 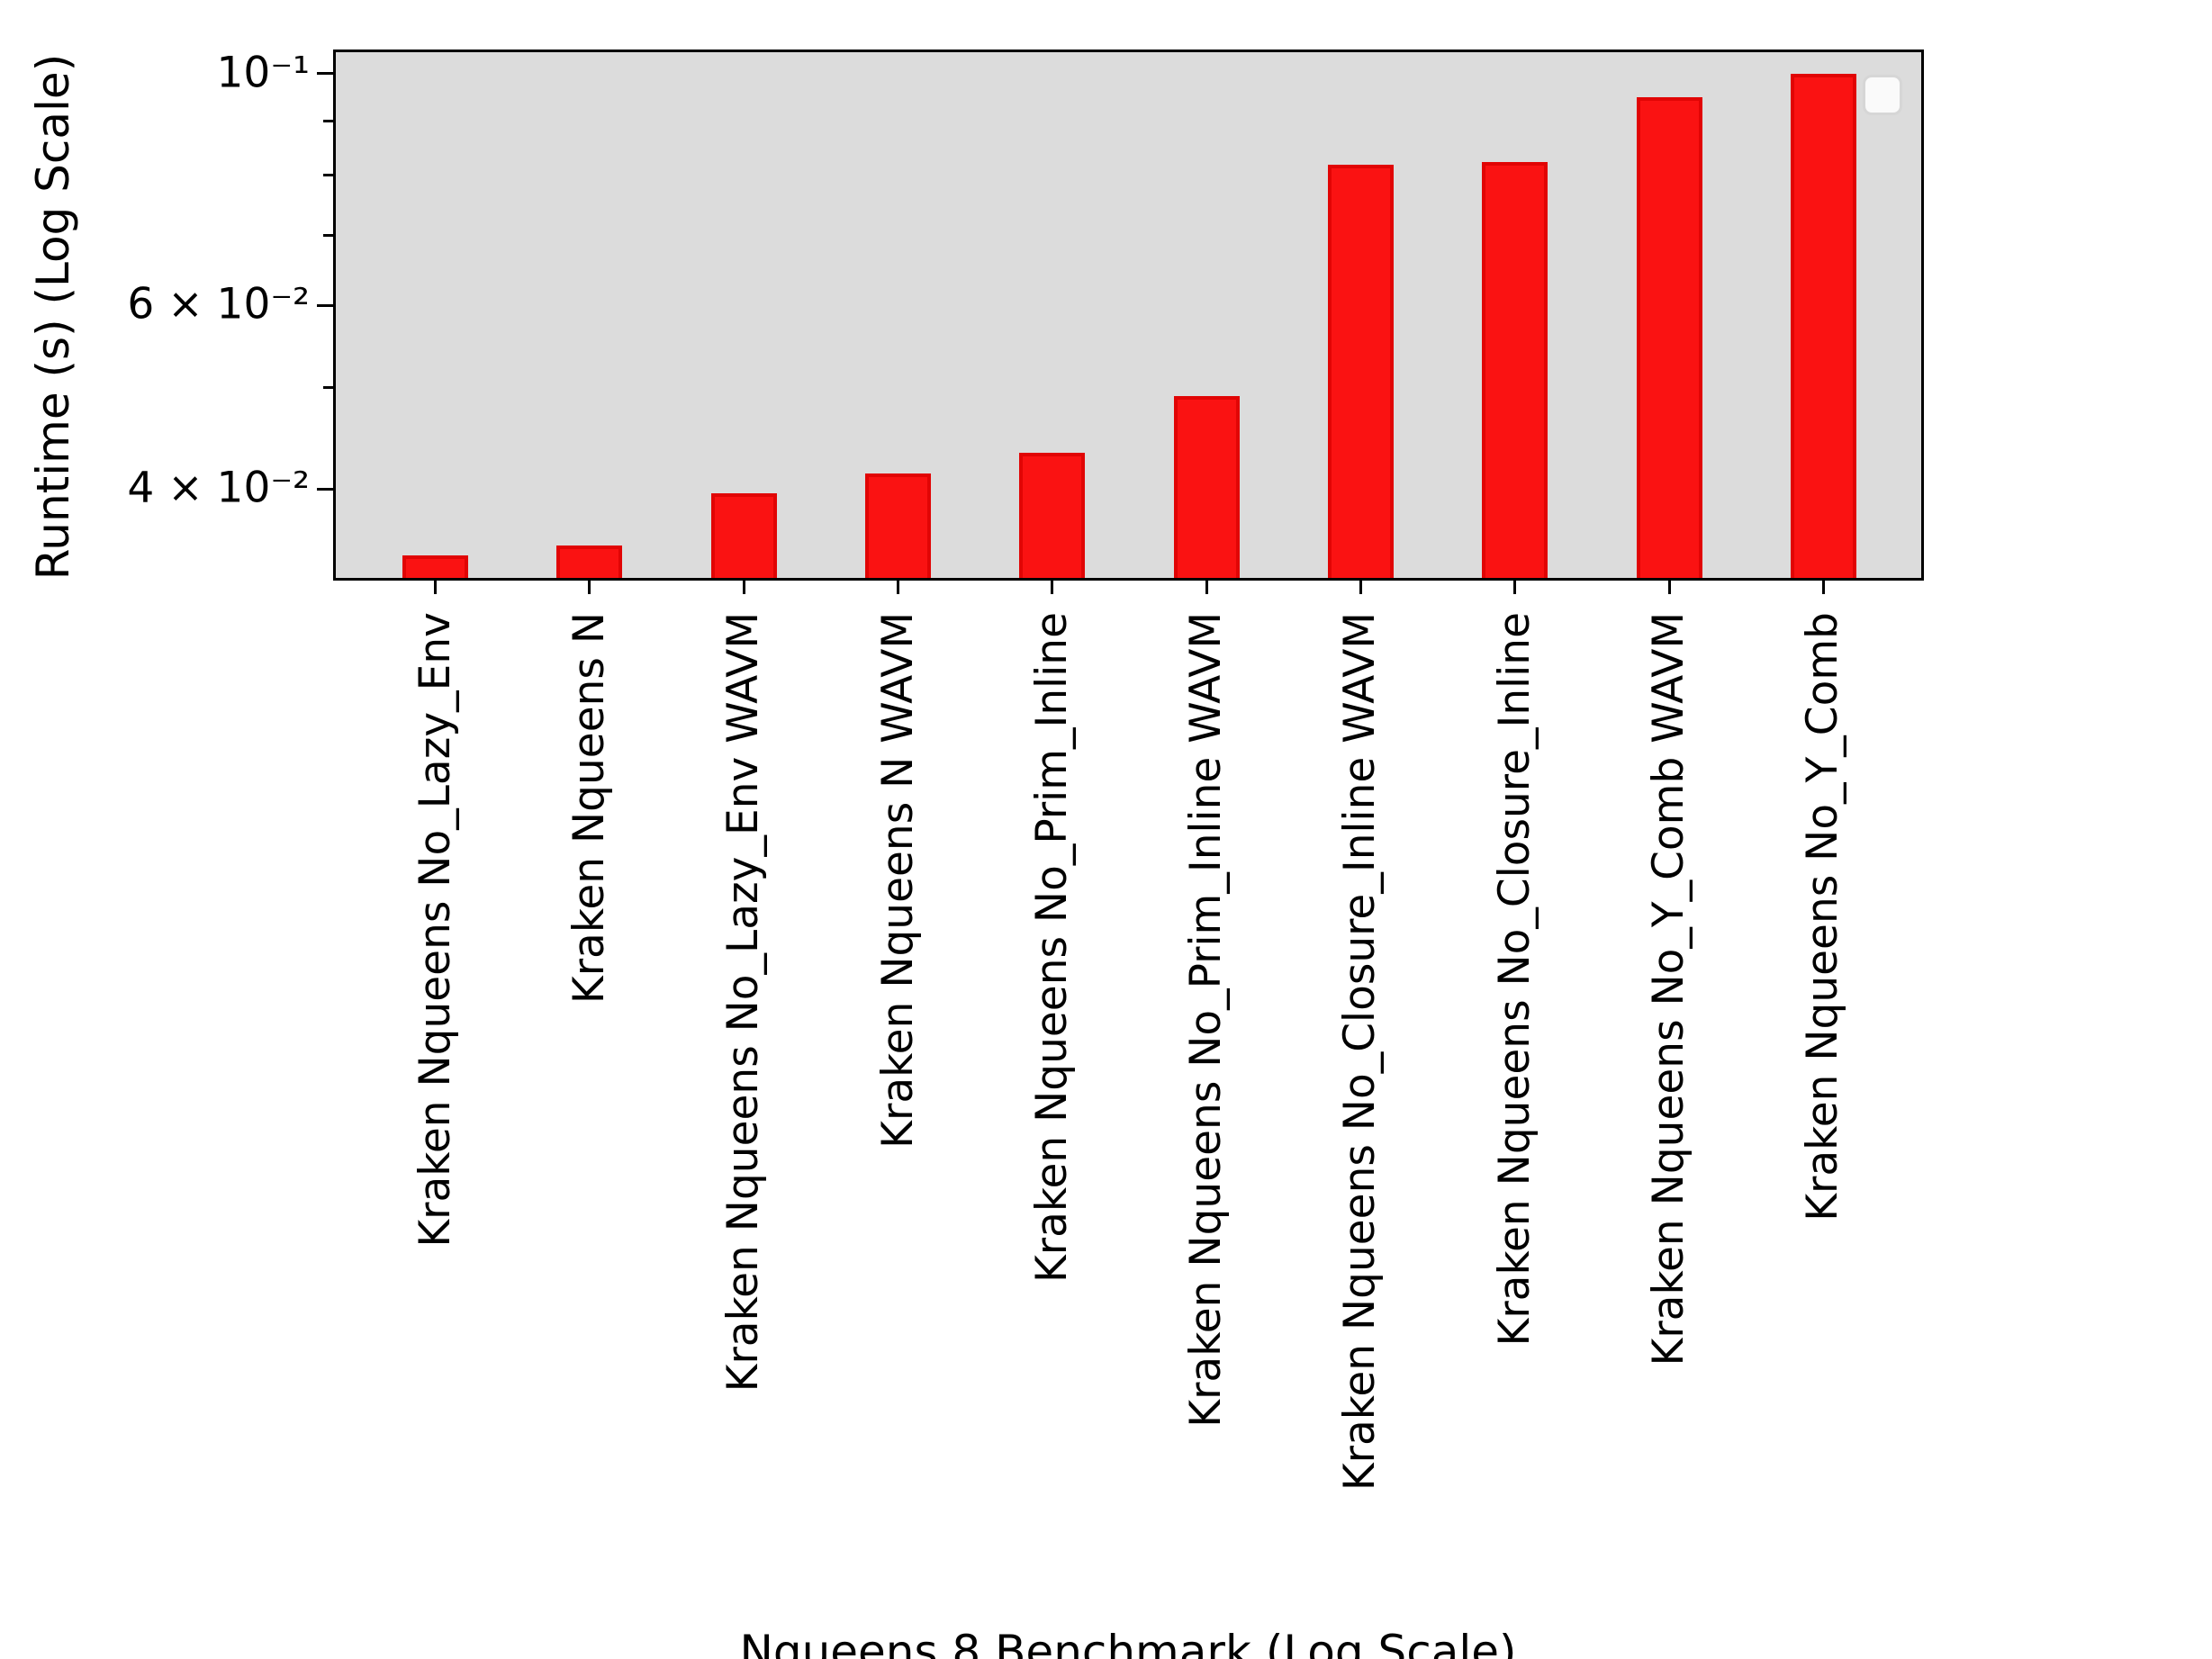 What do you see at coordinates (1823, 917) in the screenshot?
I see `x-tick-label: Kraken Nqueens No_Y_Comb` at bounding box center [1823, 917].